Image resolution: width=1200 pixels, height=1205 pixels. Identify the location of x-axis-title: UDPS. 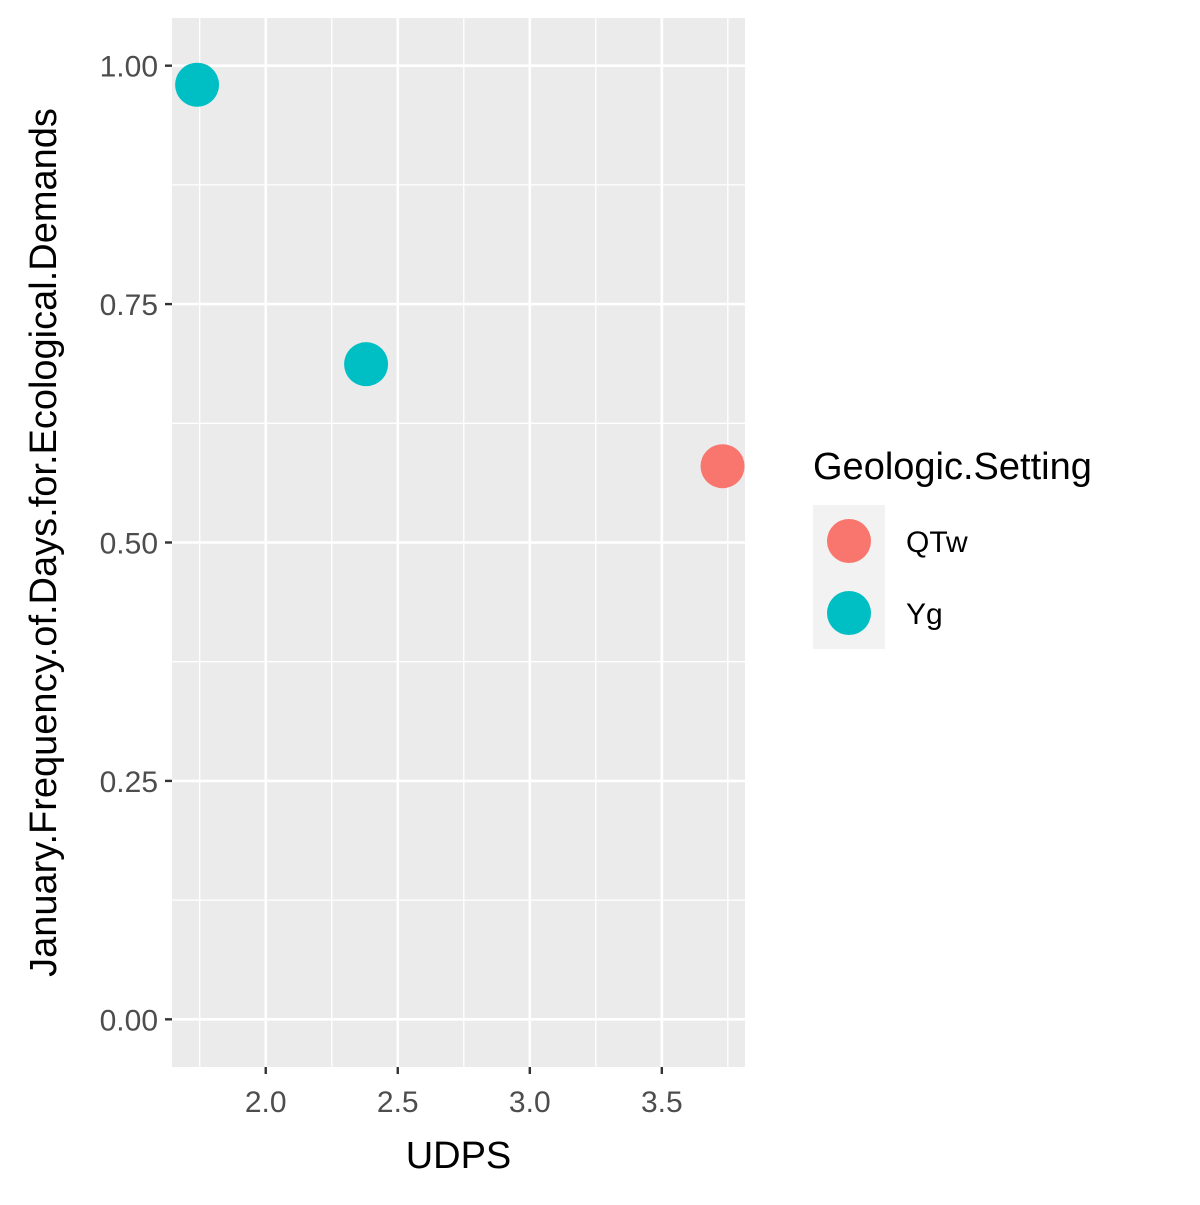
(459, 1156).